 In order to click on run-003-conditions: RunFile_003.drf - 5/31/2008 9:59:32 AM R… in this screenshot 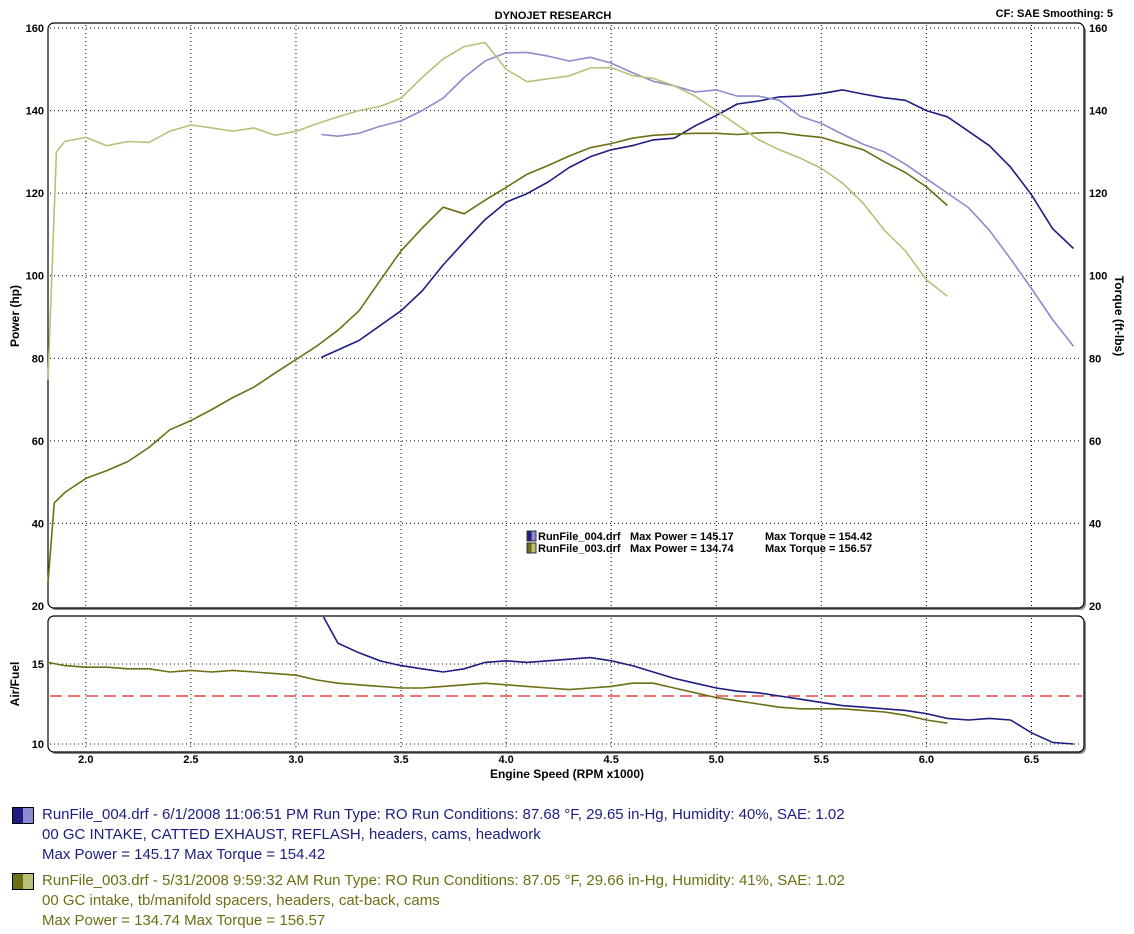, I will do `click(443, 880)`.